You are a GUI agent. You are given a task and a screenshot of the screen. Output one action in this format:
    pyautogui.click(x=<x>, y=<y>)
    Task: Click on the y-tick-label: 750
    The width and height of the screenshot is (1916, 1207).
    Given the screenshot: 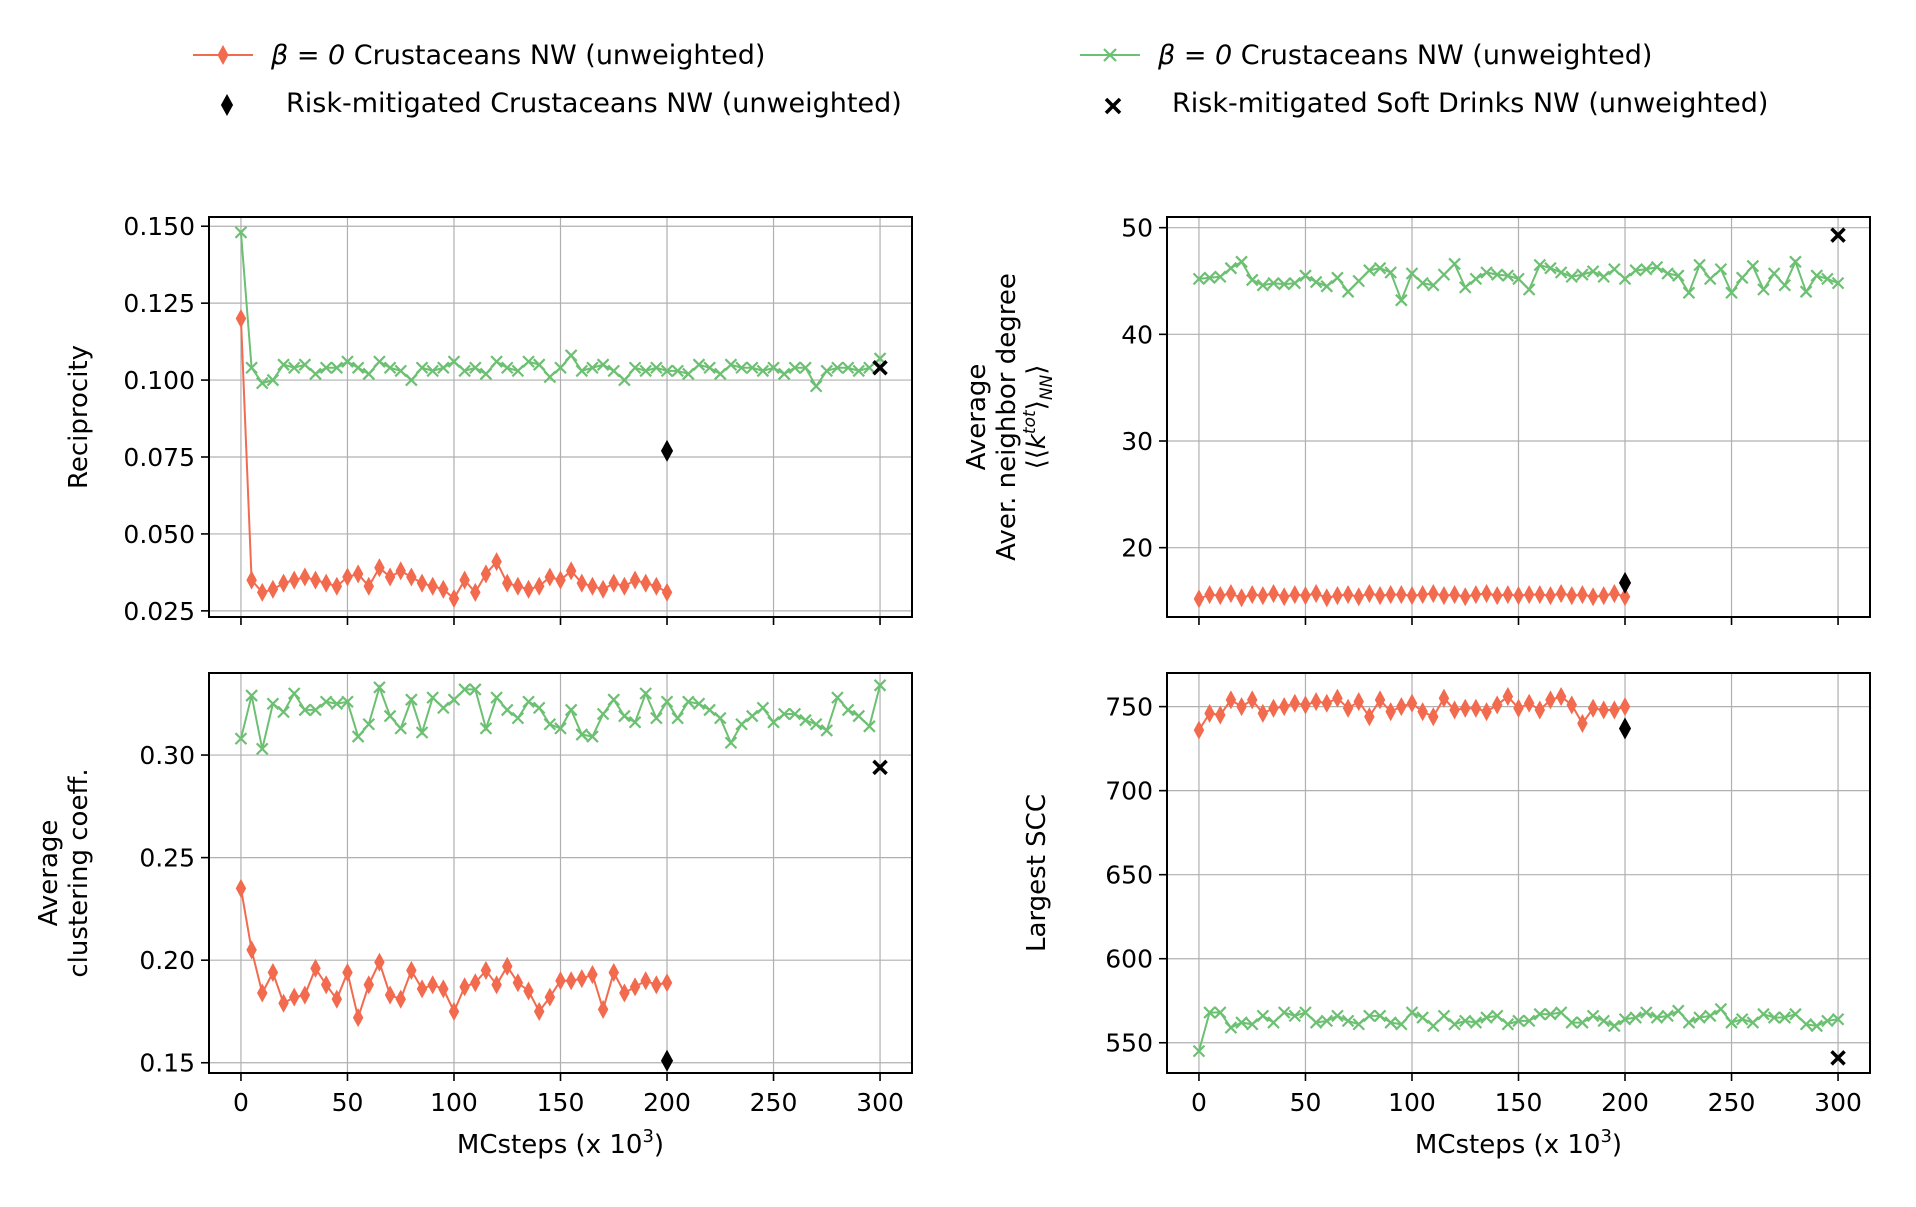 What is the action you would take?
    pyautogui.click(x=1129, y=707)
    